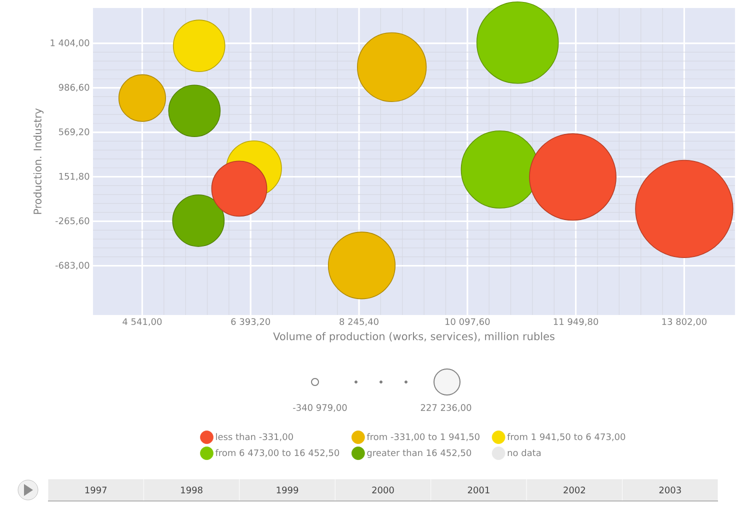 The width and height of the screenshot is (738, 512). Describe the element at coordinates (191, 490) in the screenshot. I see `text: 1998` at that location.